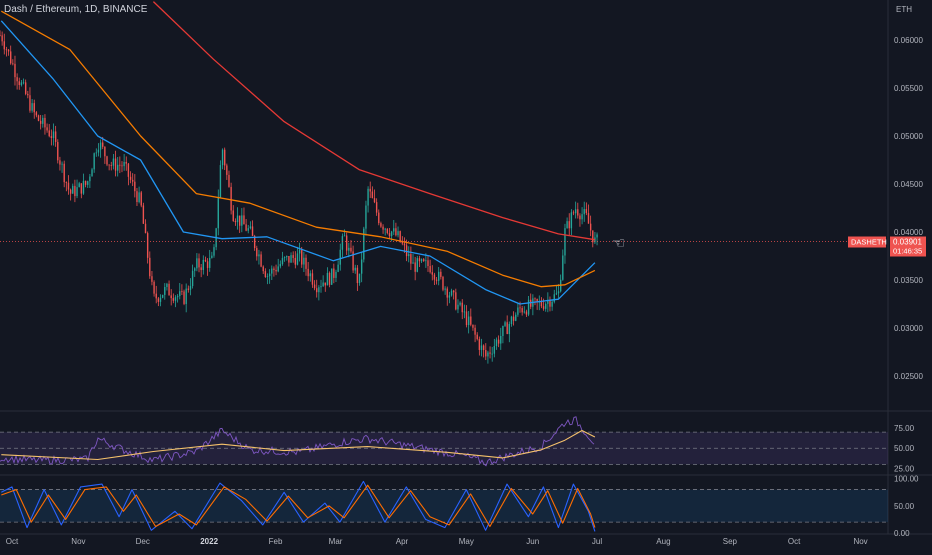 The height and width of the screenshot is (555, 932). What do you see at coordinates (276, 541) in the screenshot?
I see `time-tick-label: Feb` at bounding box center [276, 541].